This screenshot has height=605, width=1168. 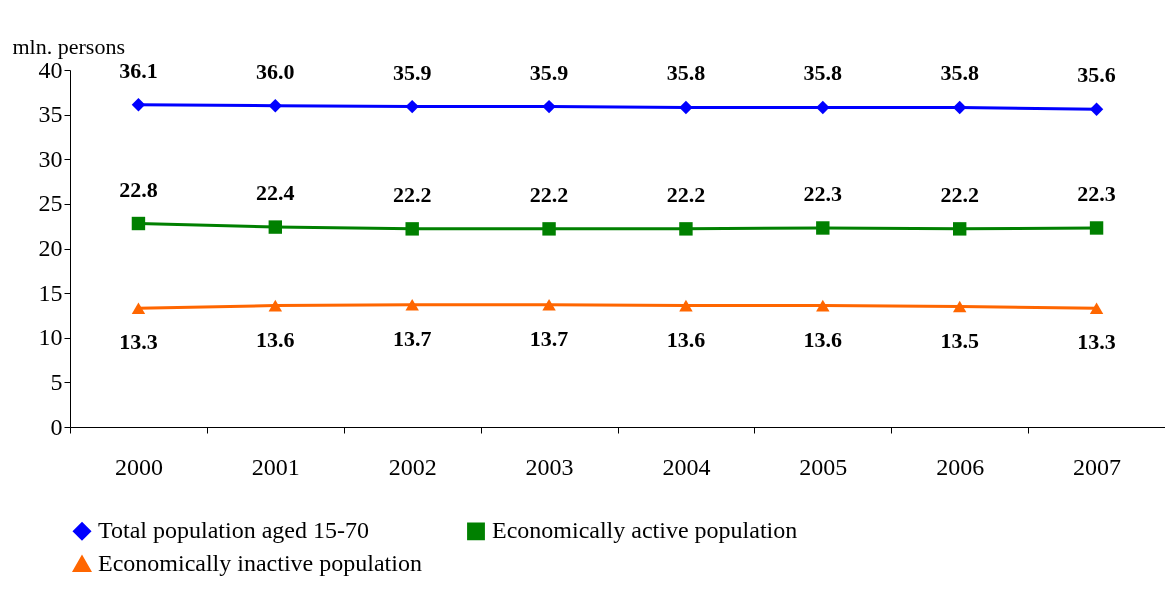 I want to click on legend-label: Total population aged 15-70, so click(x=233, y=530).